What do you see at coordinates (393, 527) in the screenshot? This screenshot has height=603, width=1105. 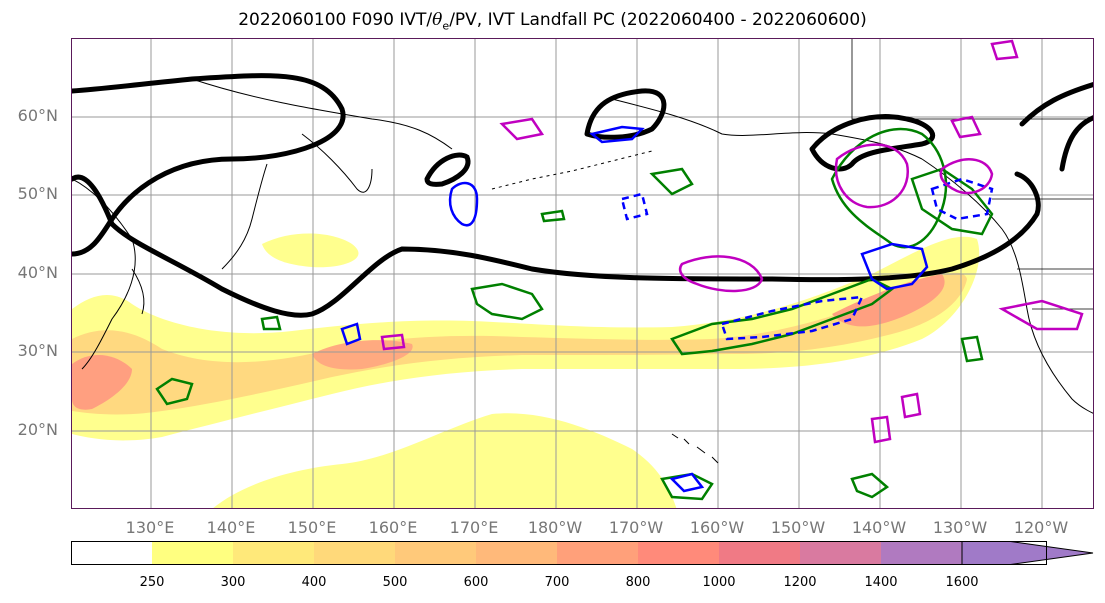 I see `lon-label-160e: 160°E` at bounding box center [393, 527].